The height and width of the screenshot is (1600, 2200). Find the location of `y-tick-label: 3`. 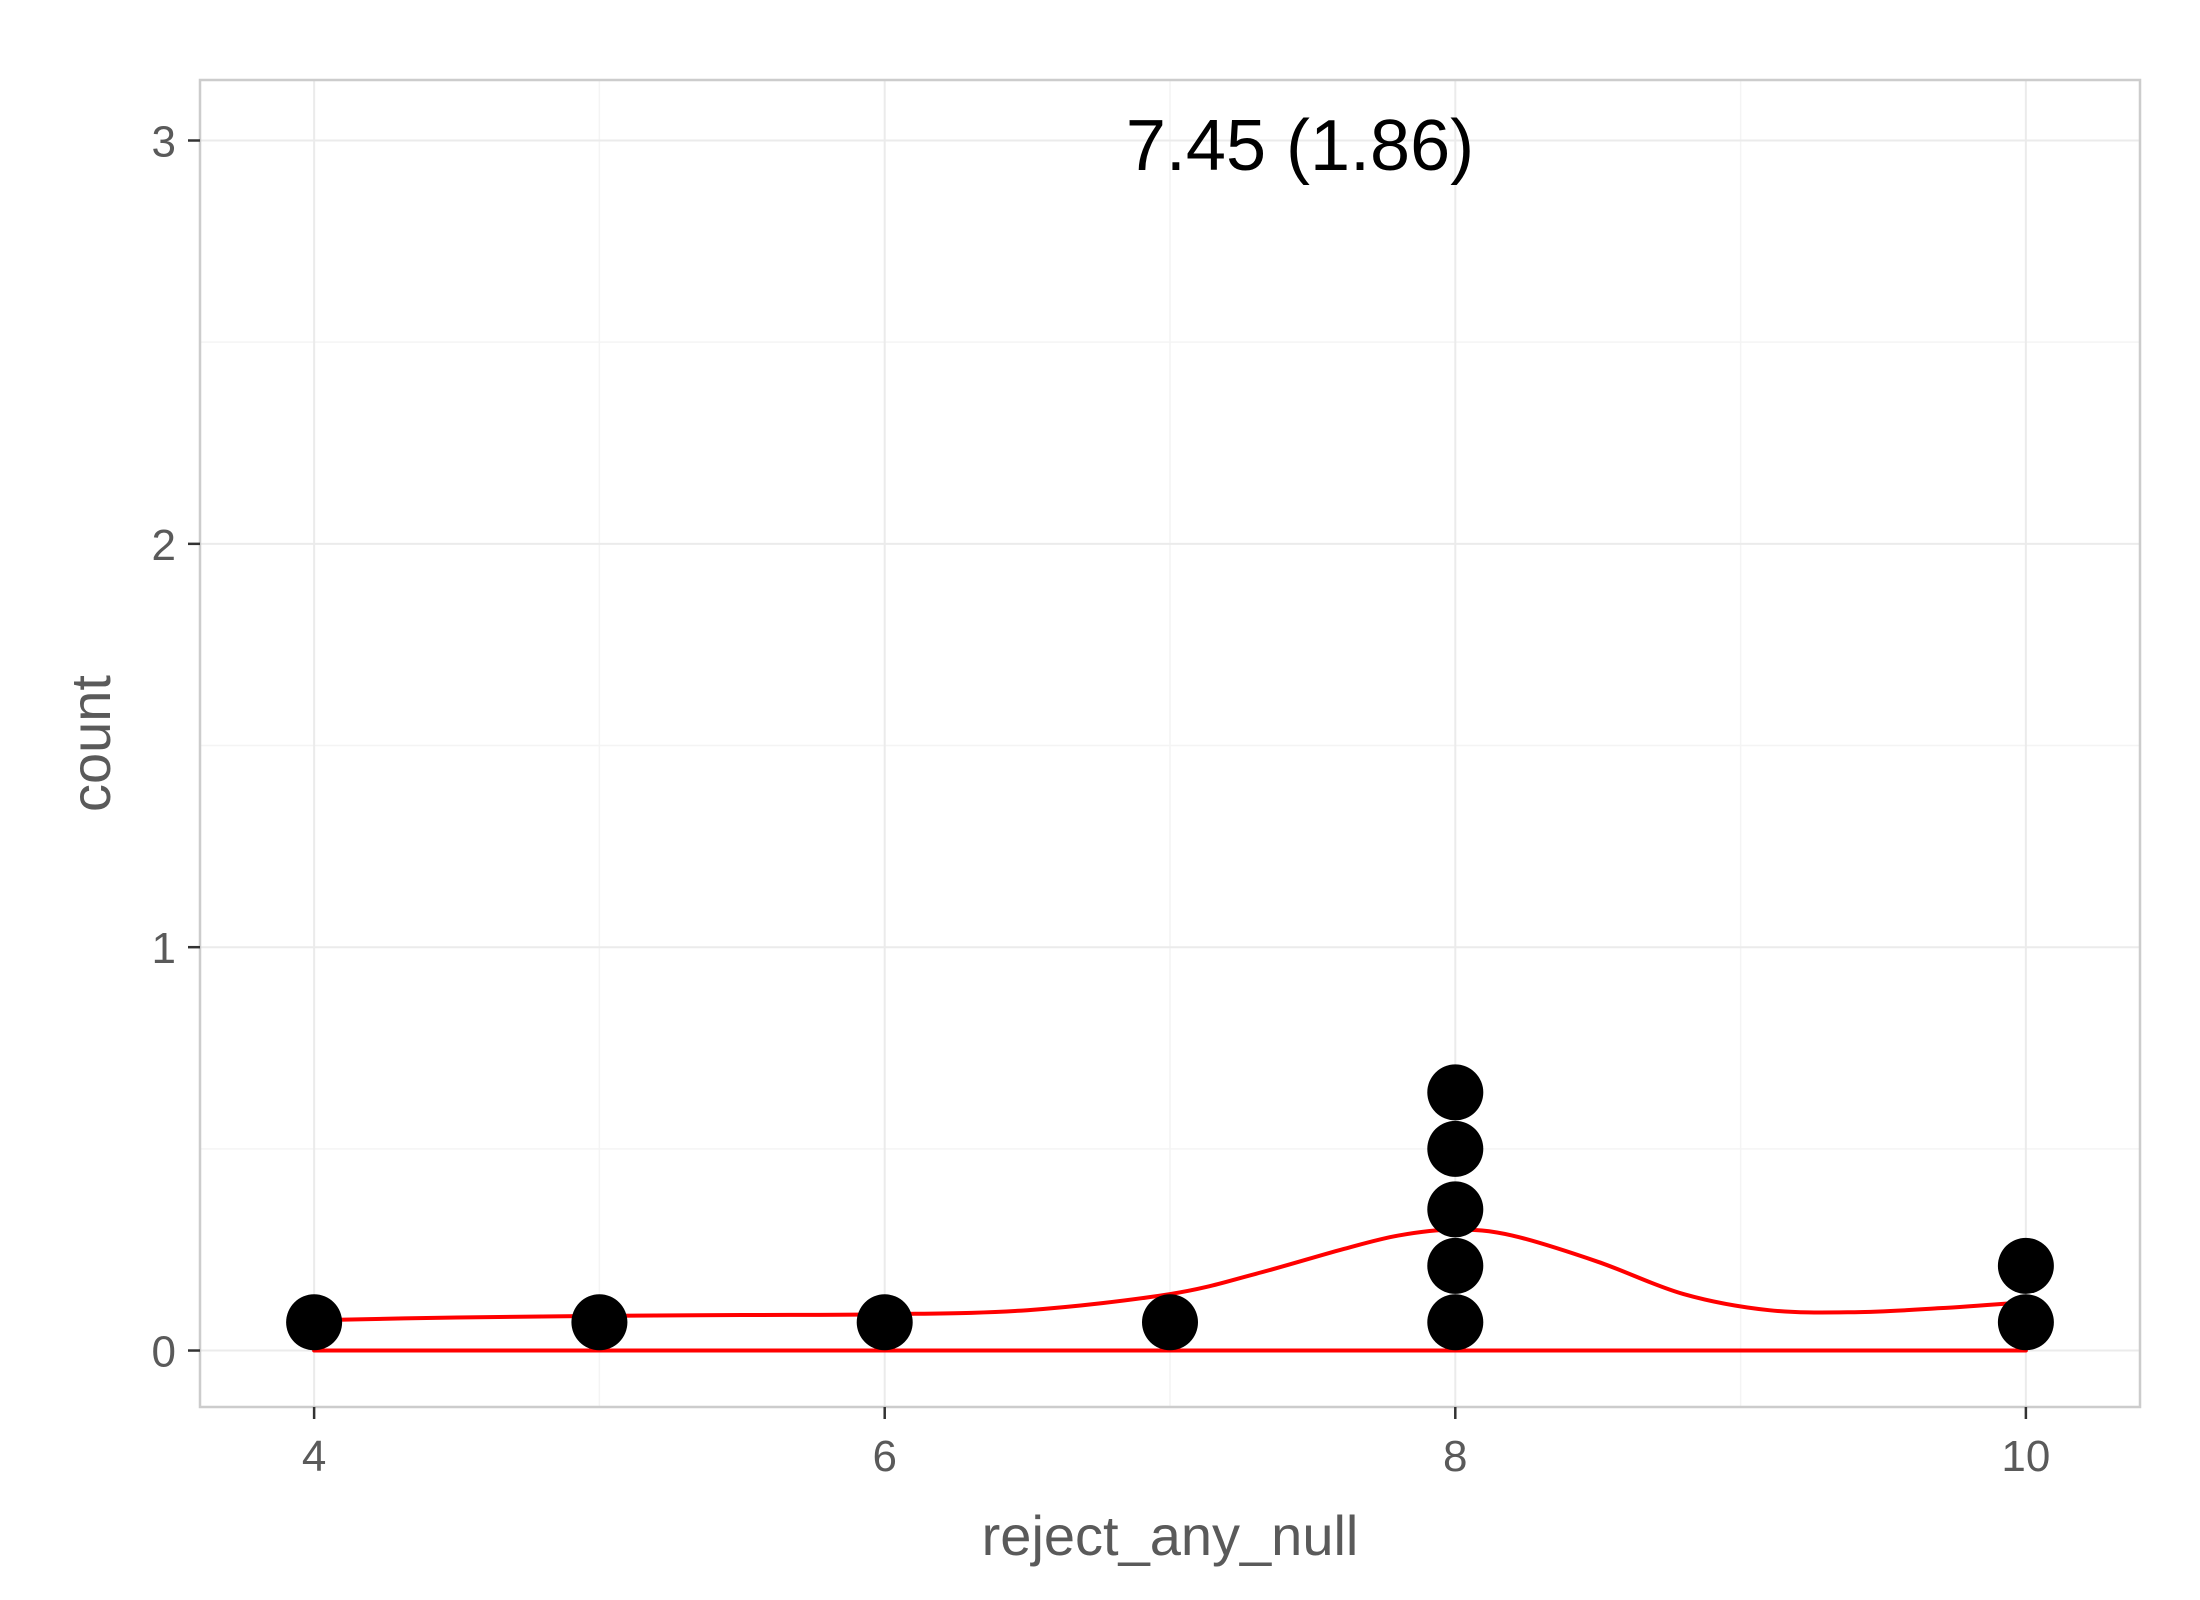

y-tick-label: 3 is located at coordinates (164, 142).